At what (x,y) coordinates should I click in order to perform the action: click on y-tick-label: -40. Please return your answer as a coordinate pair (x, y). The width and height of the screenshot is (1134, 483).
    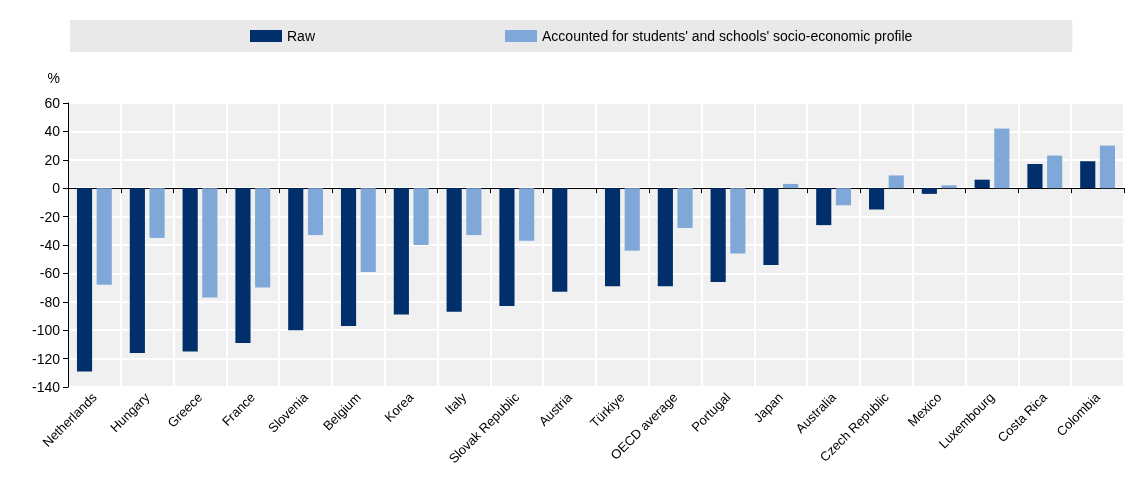
    Looking at the image, I should click on (50, 245).